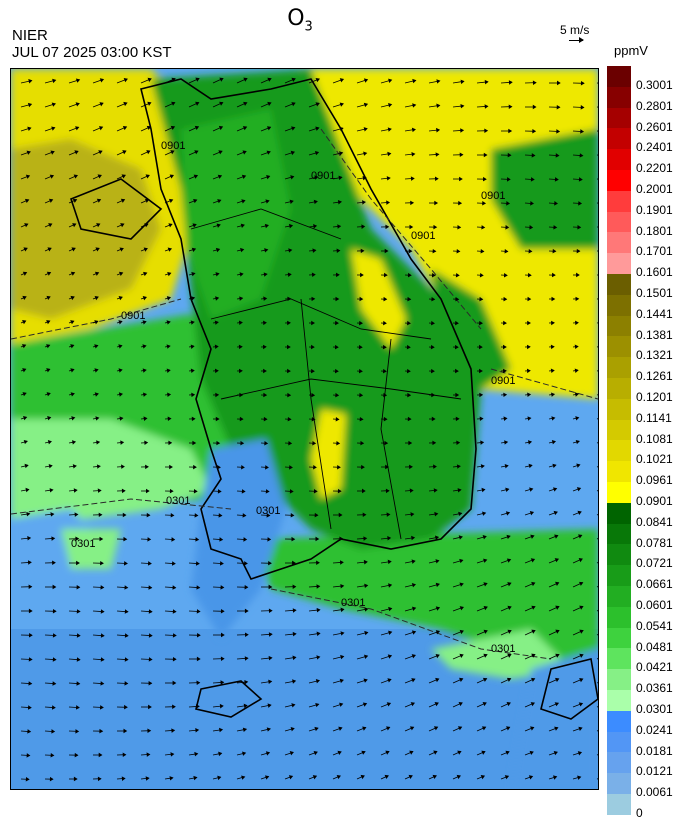  I want to click on colorbar-label: 0.0901, so click(654, 501).